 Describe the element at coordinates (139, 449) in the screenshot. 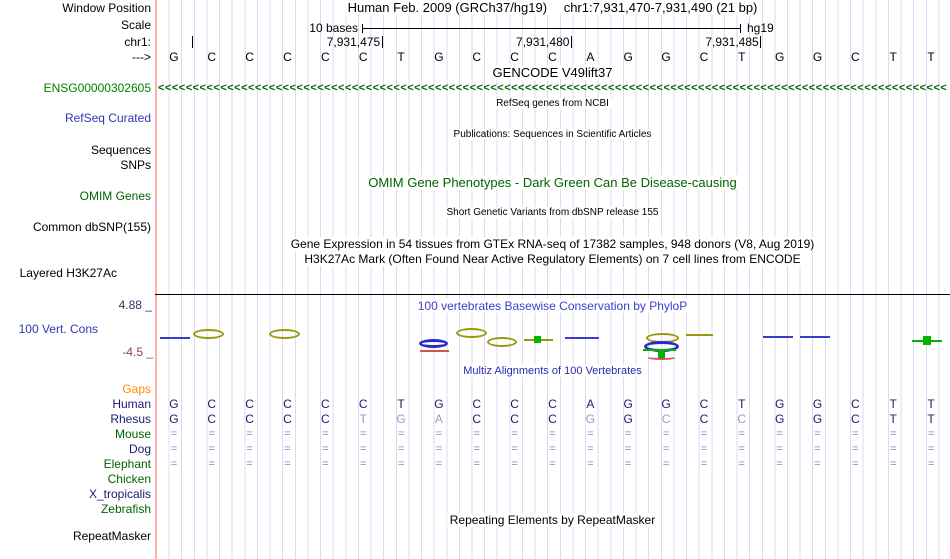

I see `species-label-dog: Dog` at that location.